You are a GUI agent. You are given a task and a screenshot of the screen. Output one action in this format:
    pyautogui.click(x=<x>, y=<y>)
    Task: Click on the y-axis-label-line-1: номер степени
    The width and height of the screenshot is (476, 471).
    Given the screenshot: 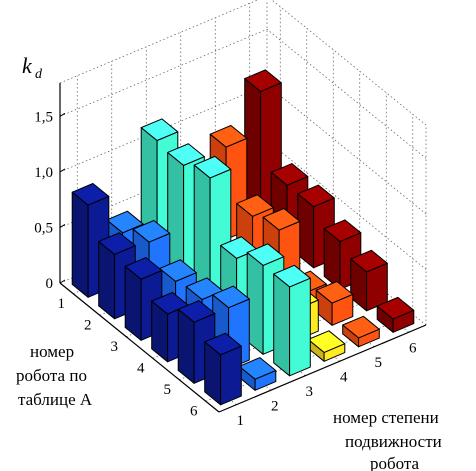 What is the action you would take?
    pyautogui.click(x=386, y=417)
    